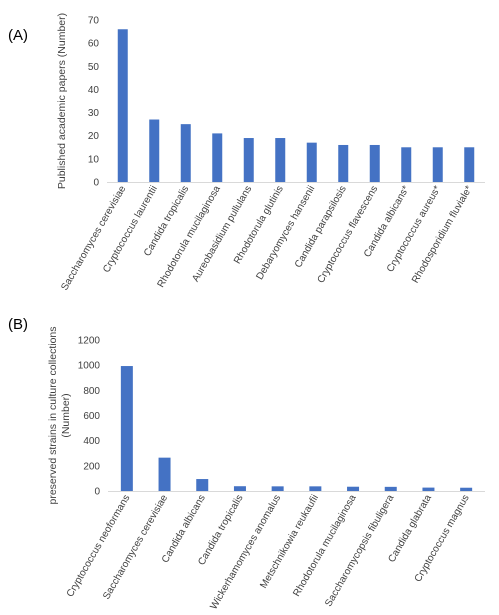 The image size is (499, 615). I want to click on y-axis-label-line: (Number), so click(66, 415).